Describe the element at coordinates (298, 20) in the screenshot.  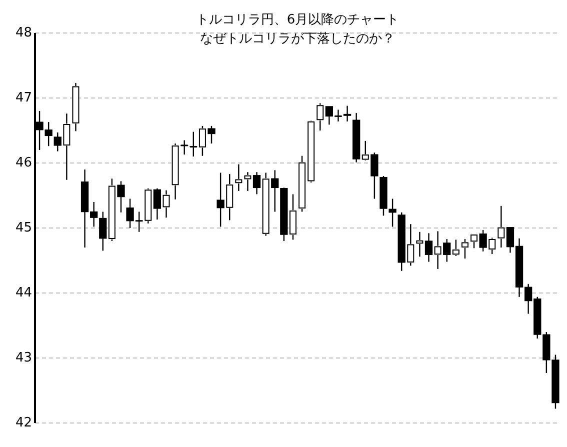
I see `chart-title: トルコリラ円、6月以降のチャート` at that location.